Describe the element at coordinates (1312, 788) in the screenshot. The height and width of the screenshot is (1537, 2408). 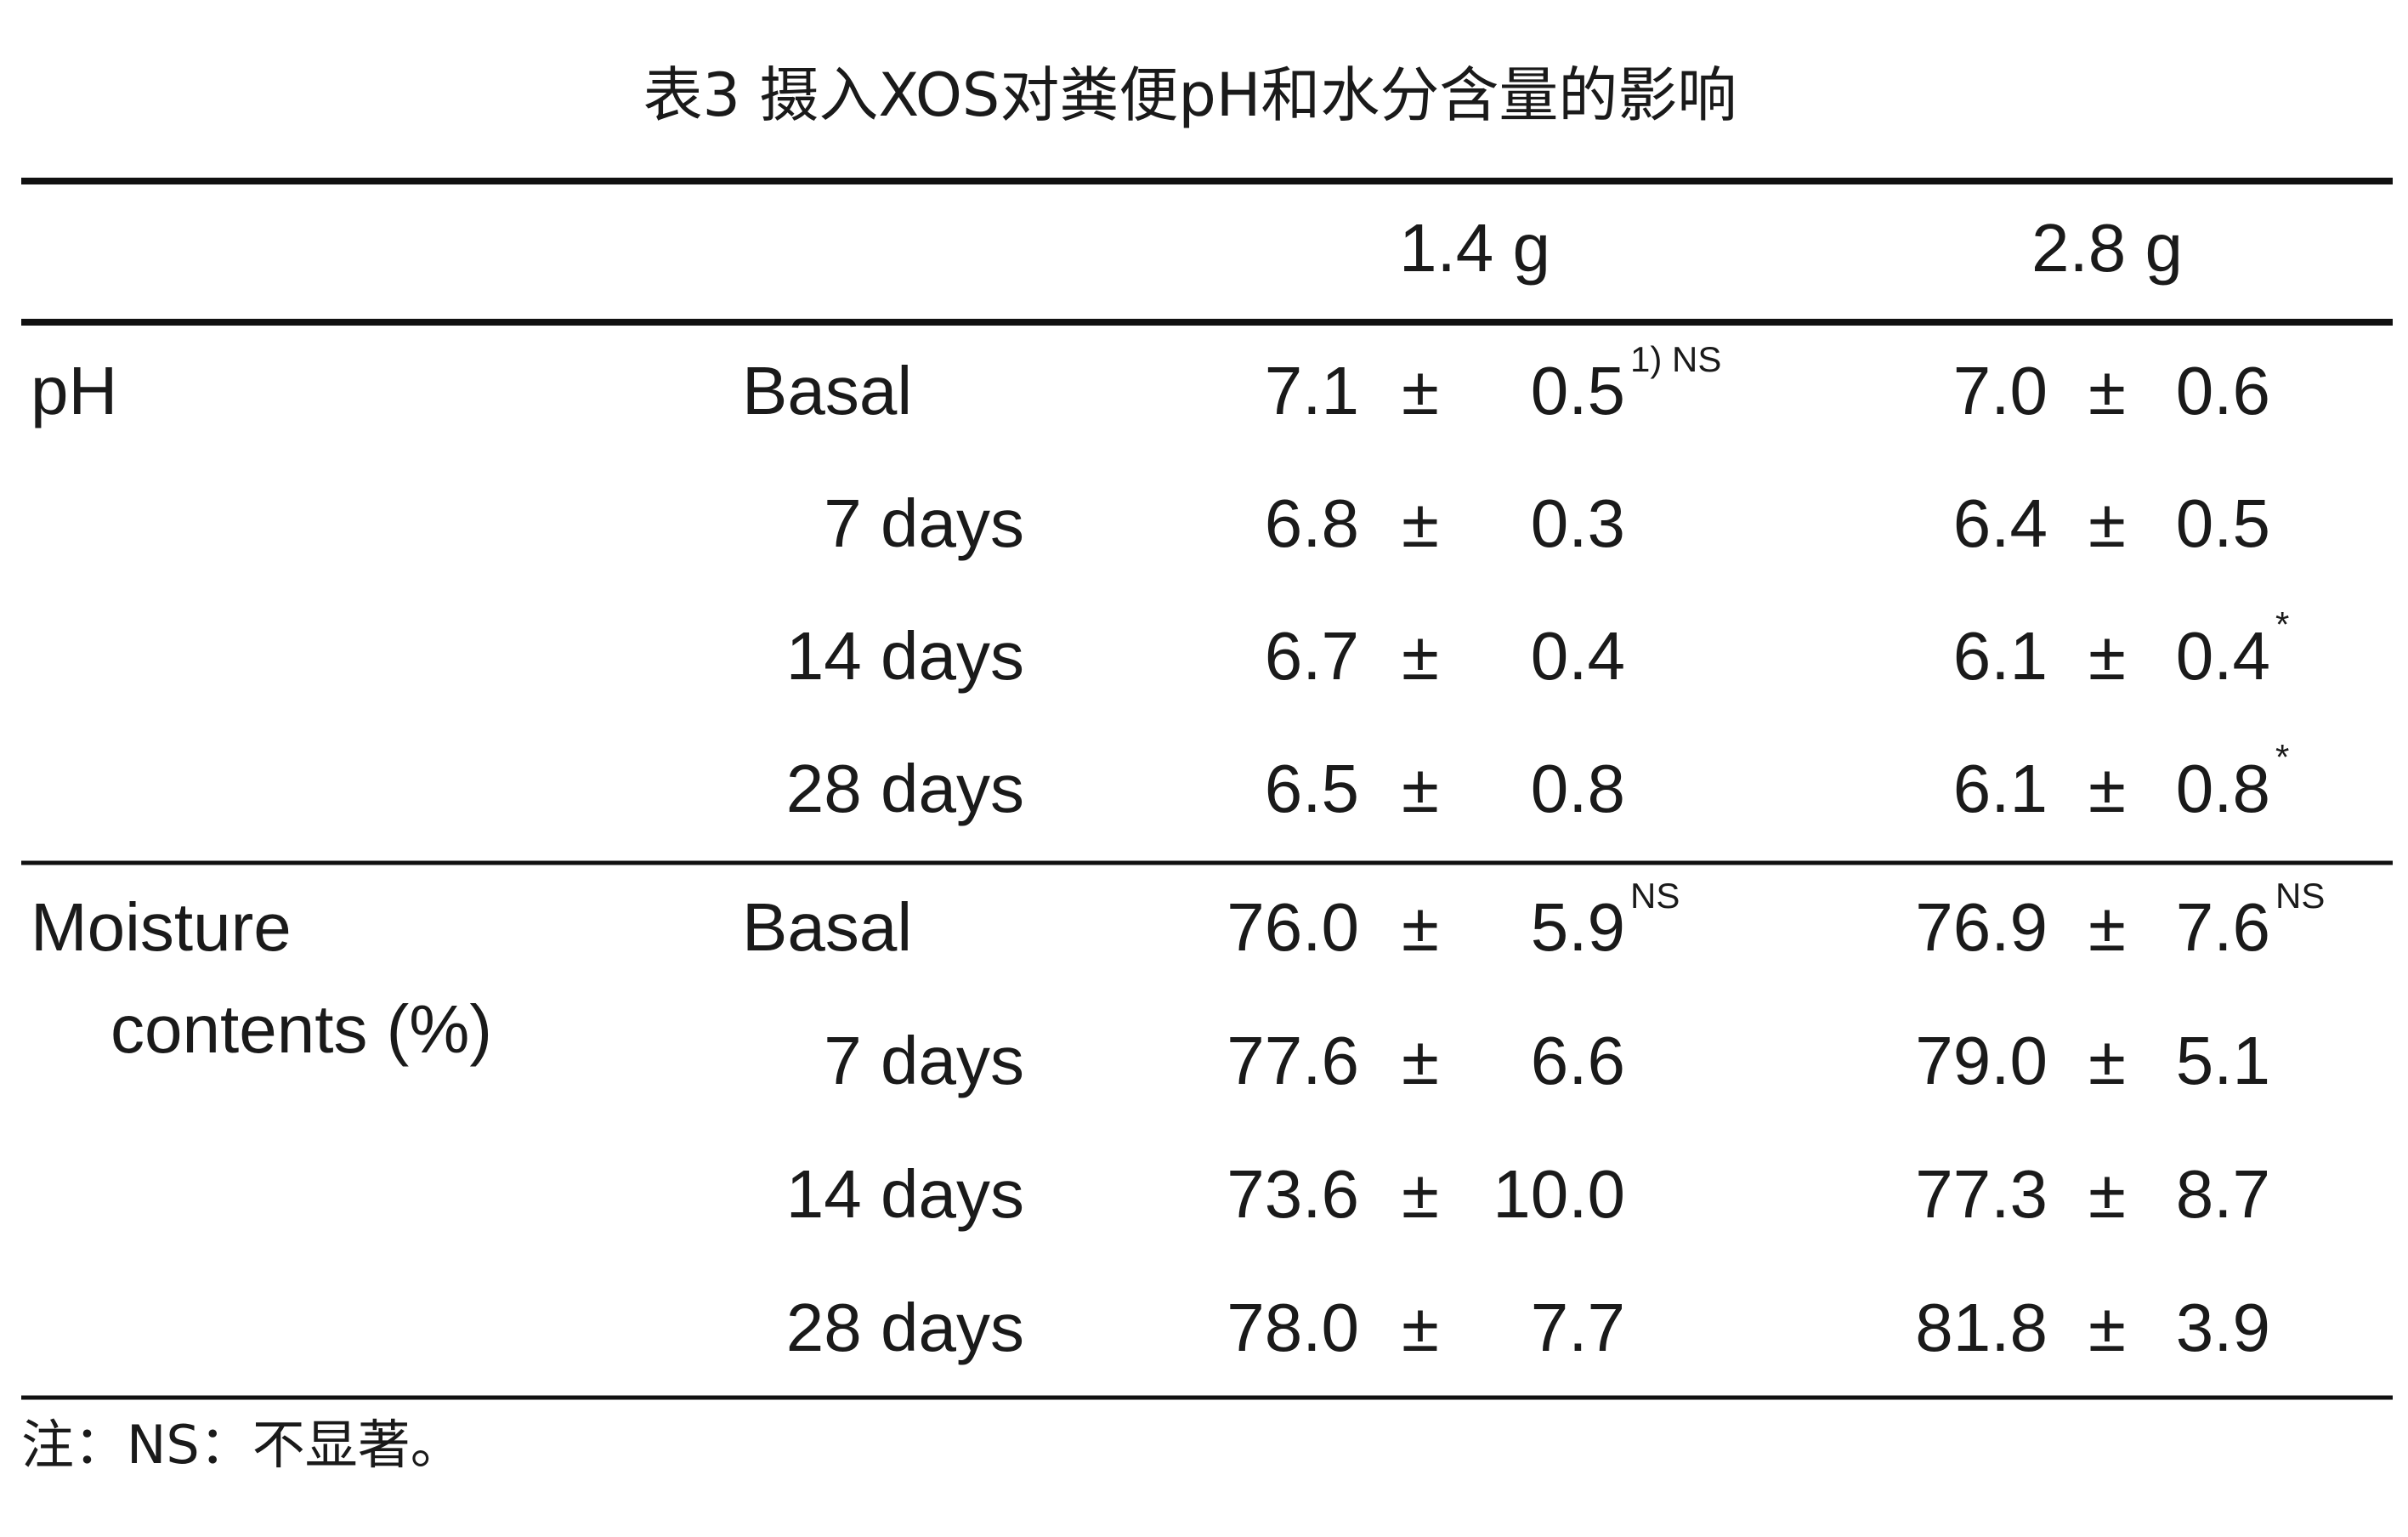
I see `cell-mean: 6.5` at that location.